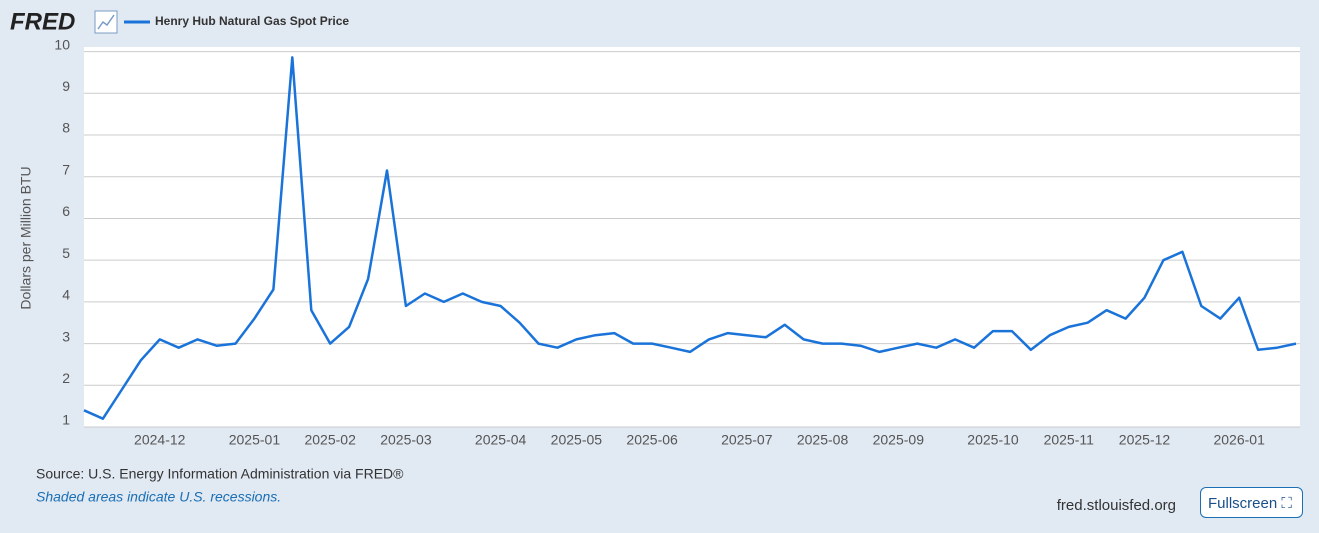 This screenshot has height=533, width=1319. I want to click on x-tick-label: 2025-10, so click(993, 440).